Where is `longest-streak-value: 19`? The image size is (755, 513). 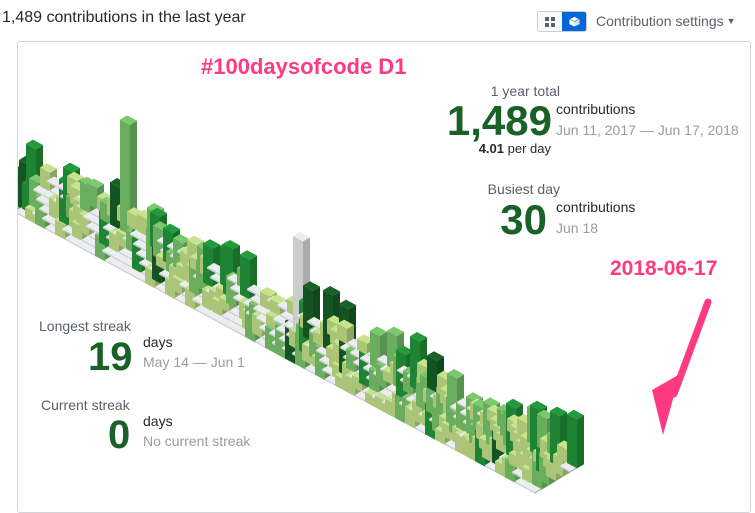
longest-streak-value: 19 is located at coordinates (110, 357).